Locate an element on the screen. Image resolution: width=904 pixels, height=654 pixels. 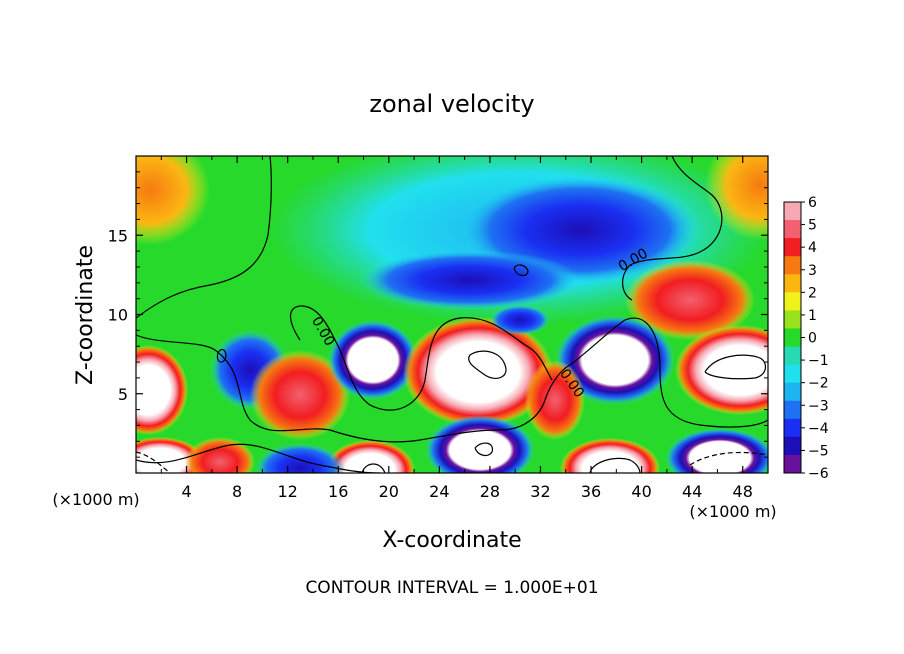
colorbar-tick-label: 0 is located at coordinates (812, 339).